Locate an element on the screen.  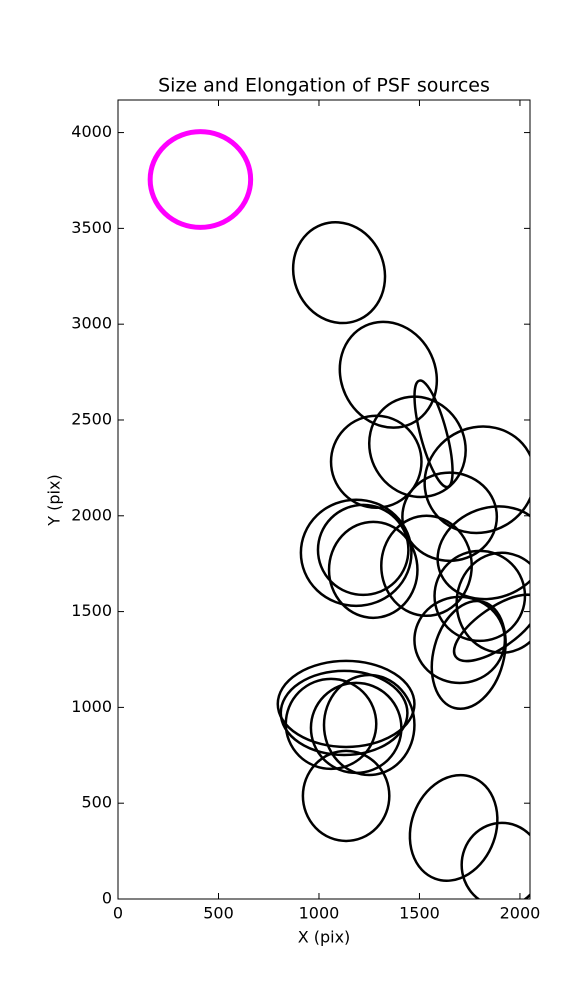
y-tick-label: 0 is located at coordinates (107, 898).